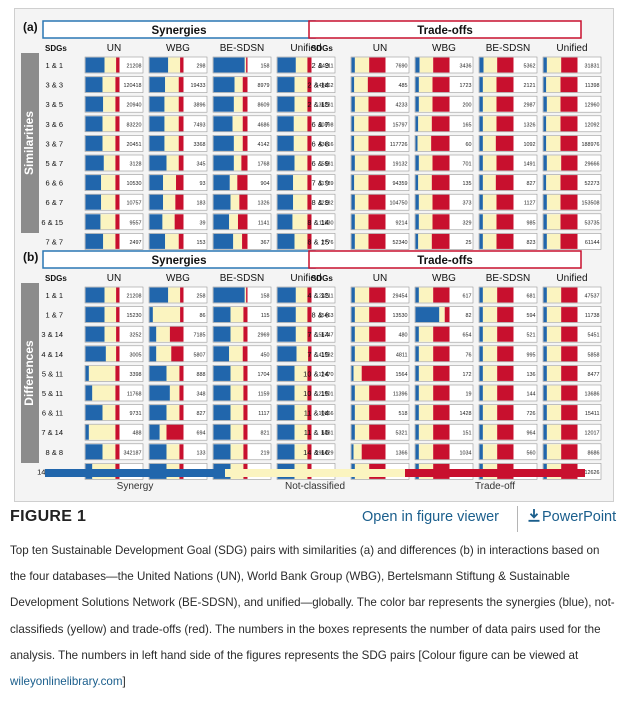  What do you see at coordinates (531, 297) in the screenshot?
I see `data-count: 681` at bounding box center [531, 297].